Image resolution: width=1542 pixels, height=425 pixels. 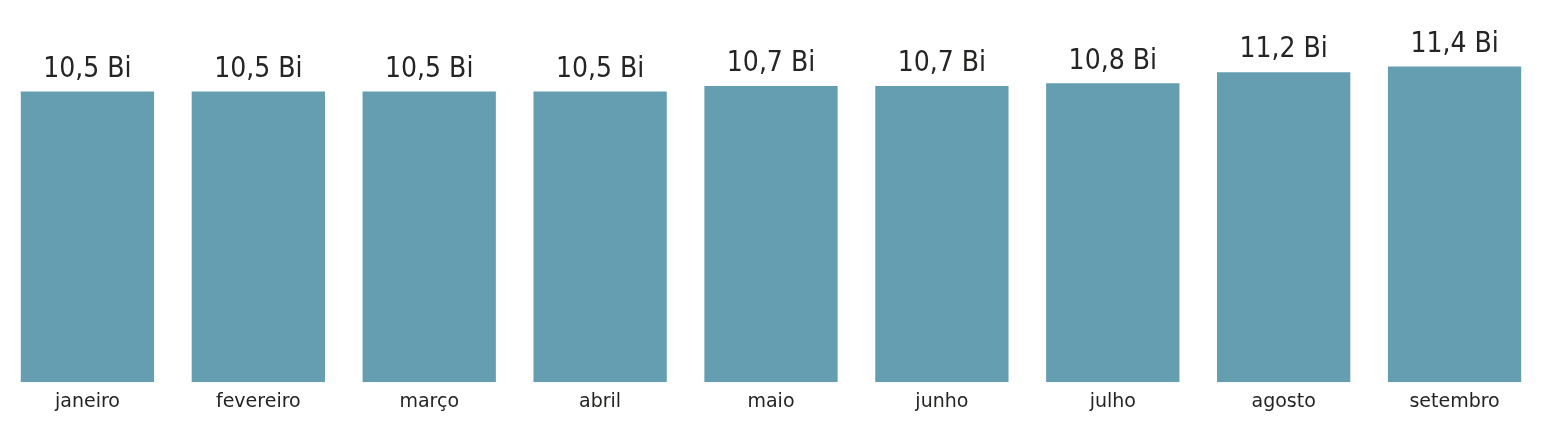 What do you see at coordinates (771, 399) in the screenshot?
I see `x-tick-label: maio` at bounding box center [771, 399].